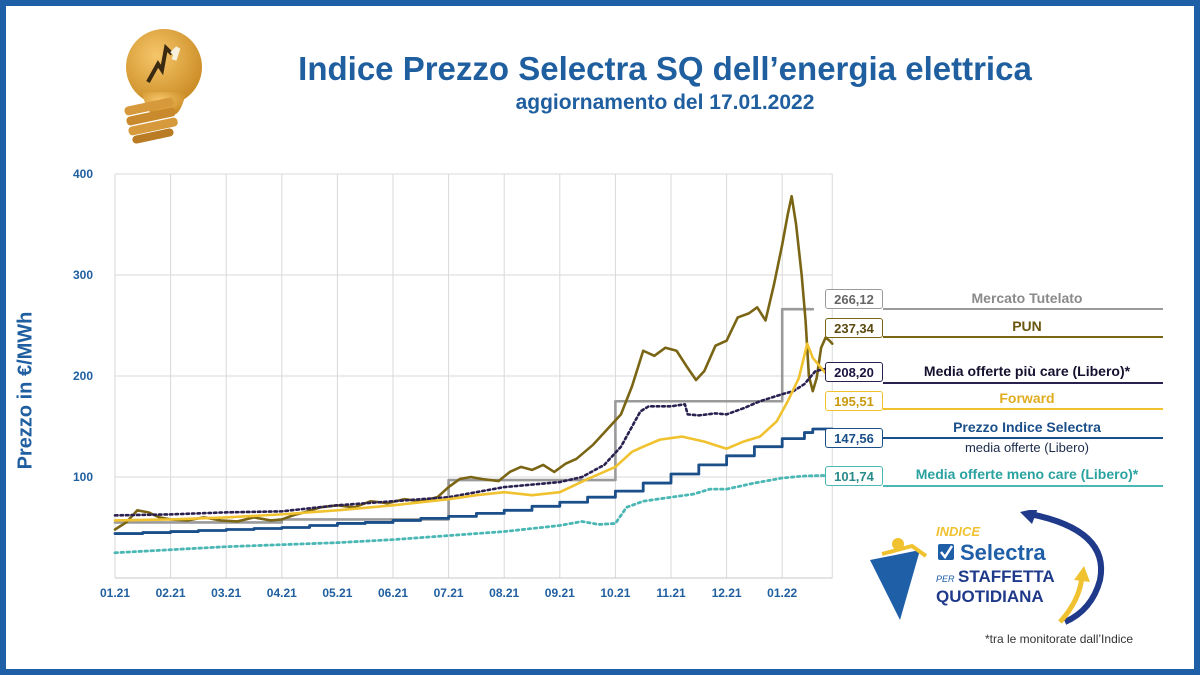 The width and height of the screenshot is (1200, 675). What do you see at coordinates (163, 86) in the screenshot?
I see `light-bulb-icon` at bounding box center [163, 86].